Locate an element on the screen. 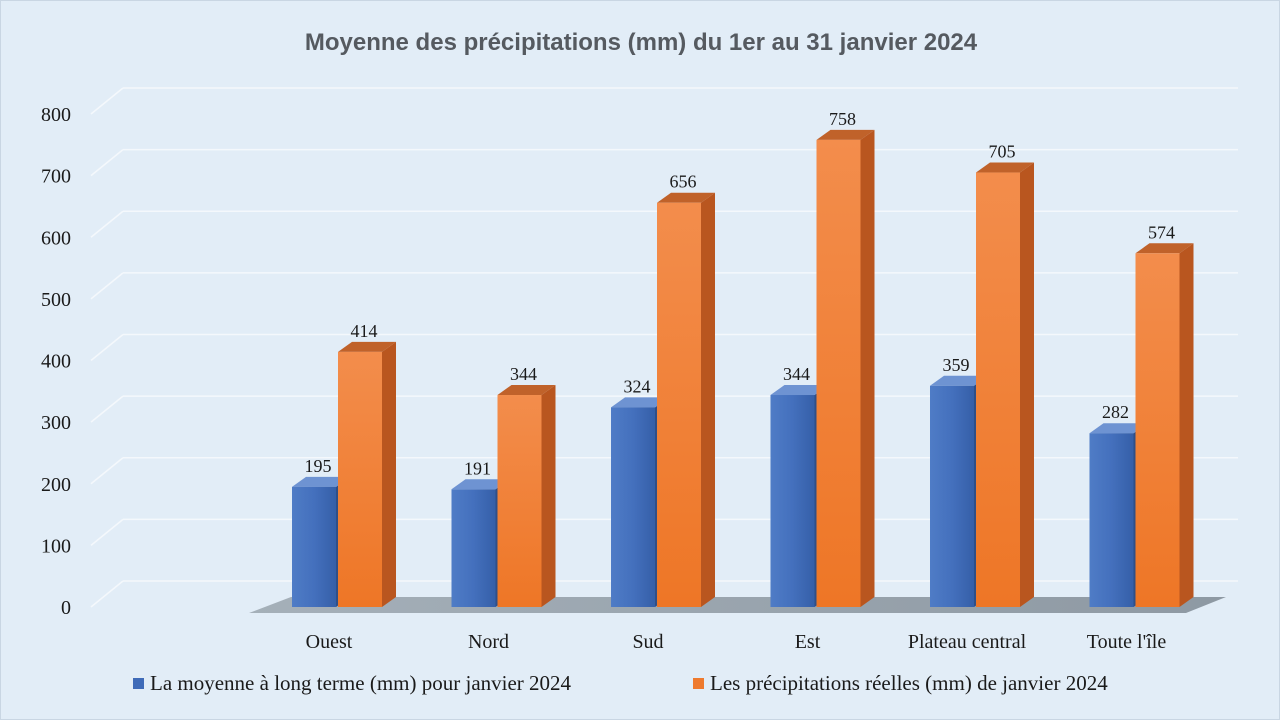 The image size is (1280, 721). y-tick-label: 500 is located at coordinates (56, 300).